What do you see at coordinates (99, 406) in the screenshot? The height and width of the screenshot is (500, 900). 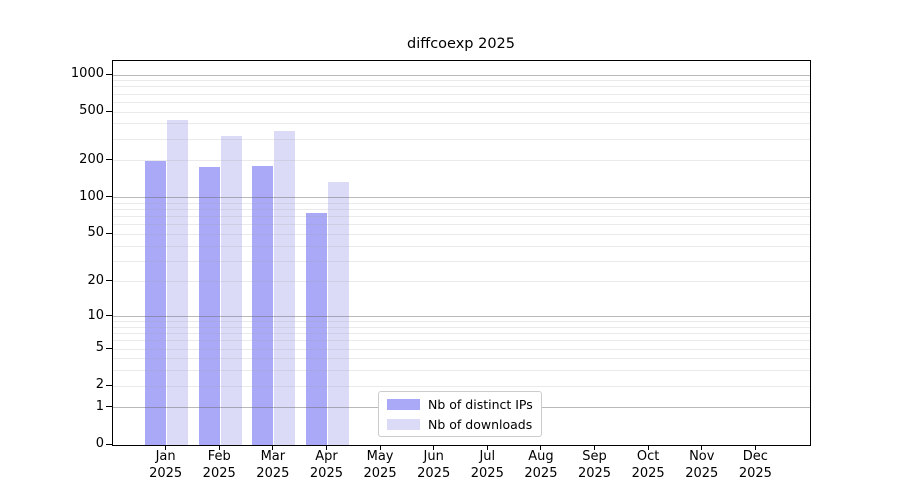 I see `y-tick-label: 1` at bounding box center [99, 406].